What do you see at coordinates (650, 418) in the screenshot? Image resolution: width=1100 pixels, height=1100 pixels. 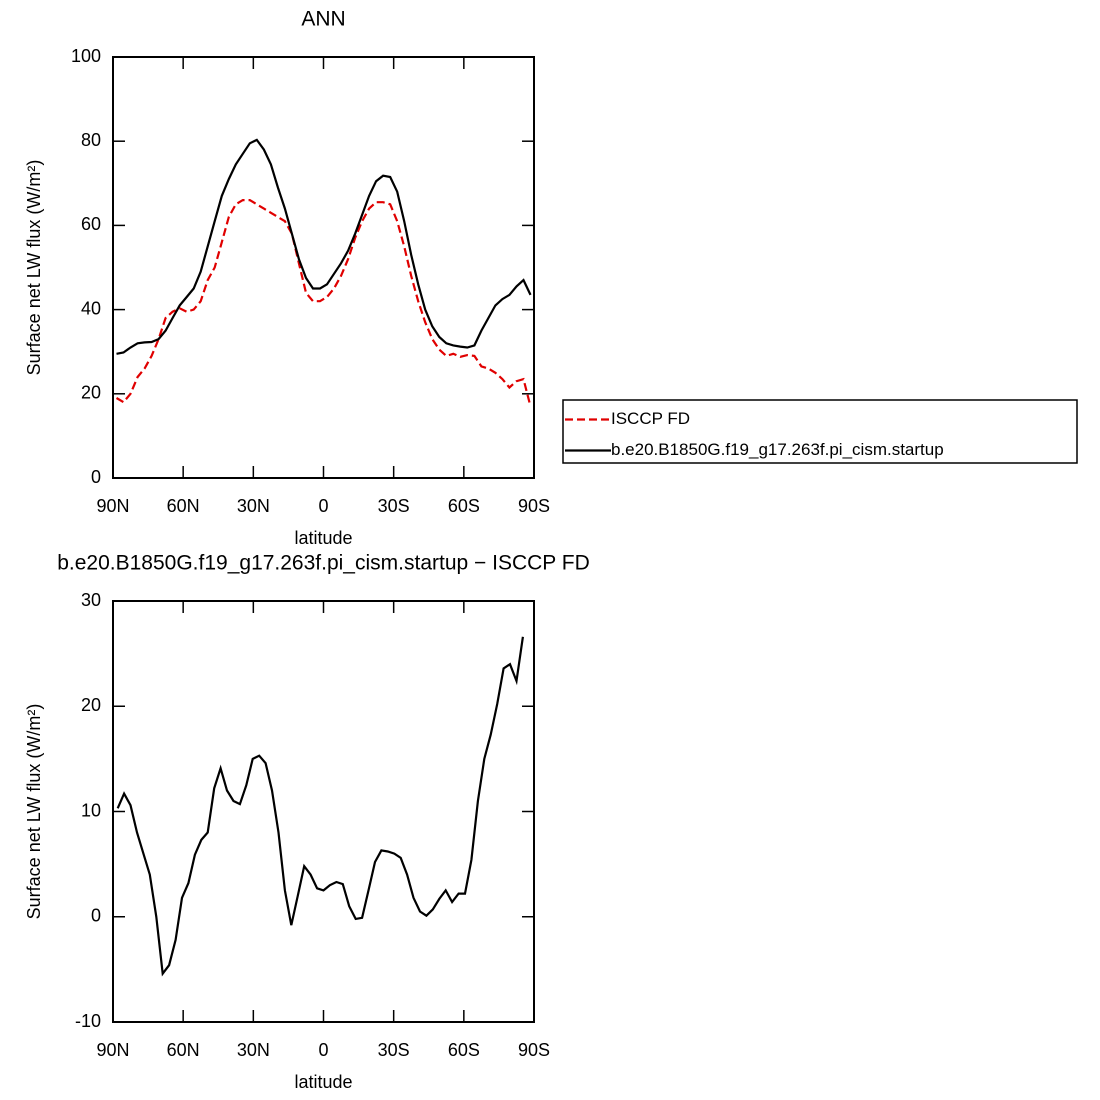 I see `legend-label: ISCCP FD` at bounding box center [650, 418].